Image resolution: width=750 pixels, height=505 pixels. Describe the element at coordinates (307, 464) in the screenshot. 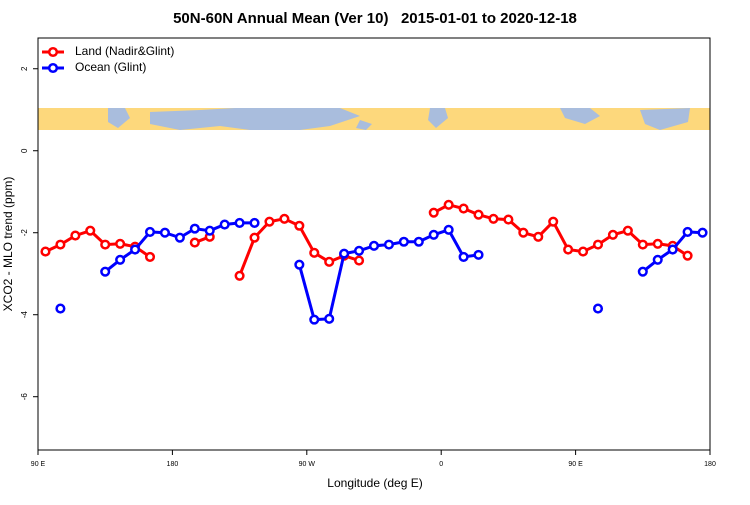

I see `x-tick-label: 90 W` at that location.